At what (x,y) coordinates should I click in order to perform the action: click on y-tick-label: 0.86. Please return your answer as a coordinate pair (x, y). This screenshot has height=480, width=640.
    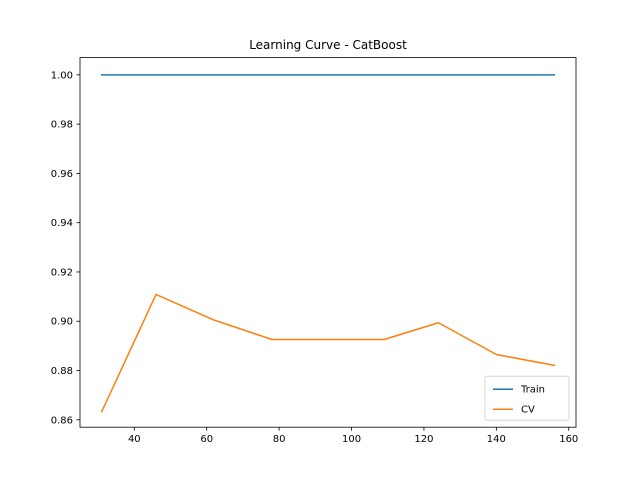
    Looking at the image, I should click on (62, 420).